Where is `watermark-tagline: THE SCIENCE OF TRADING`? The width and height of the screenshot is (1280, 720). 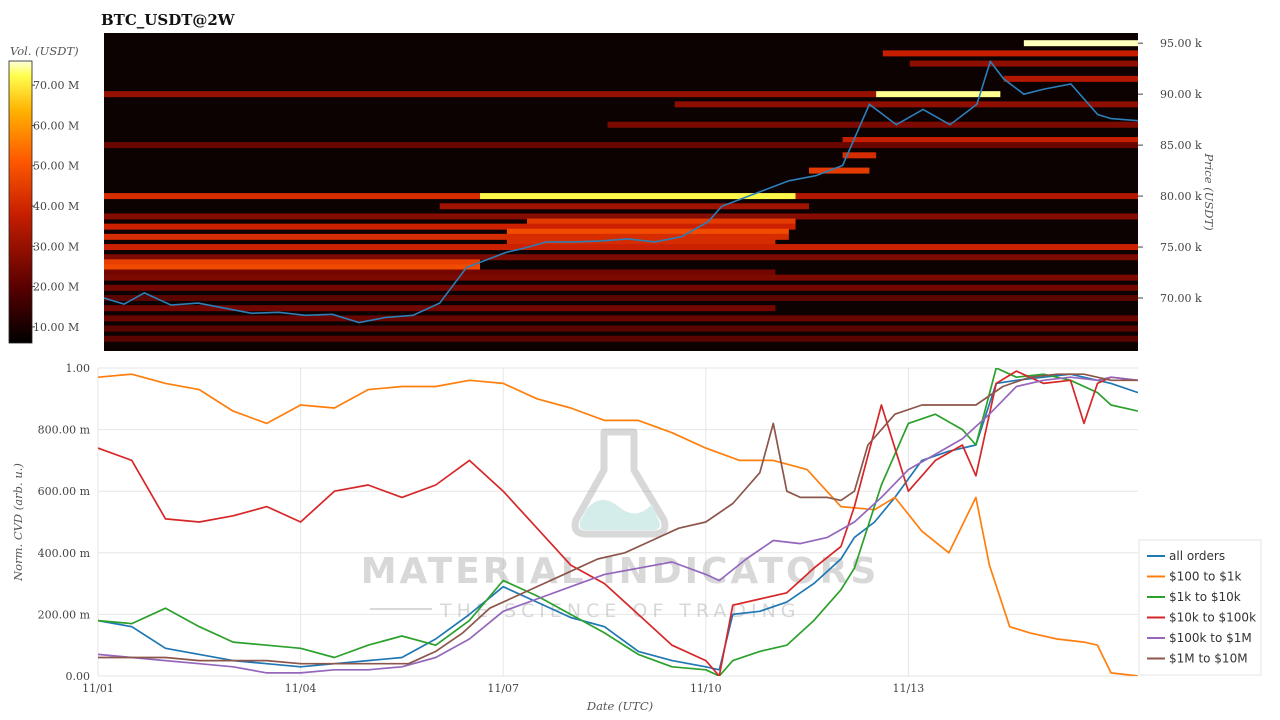
watermark-tagline: THE SCIENCE OF TRADING is located at coordinates (620, 611).